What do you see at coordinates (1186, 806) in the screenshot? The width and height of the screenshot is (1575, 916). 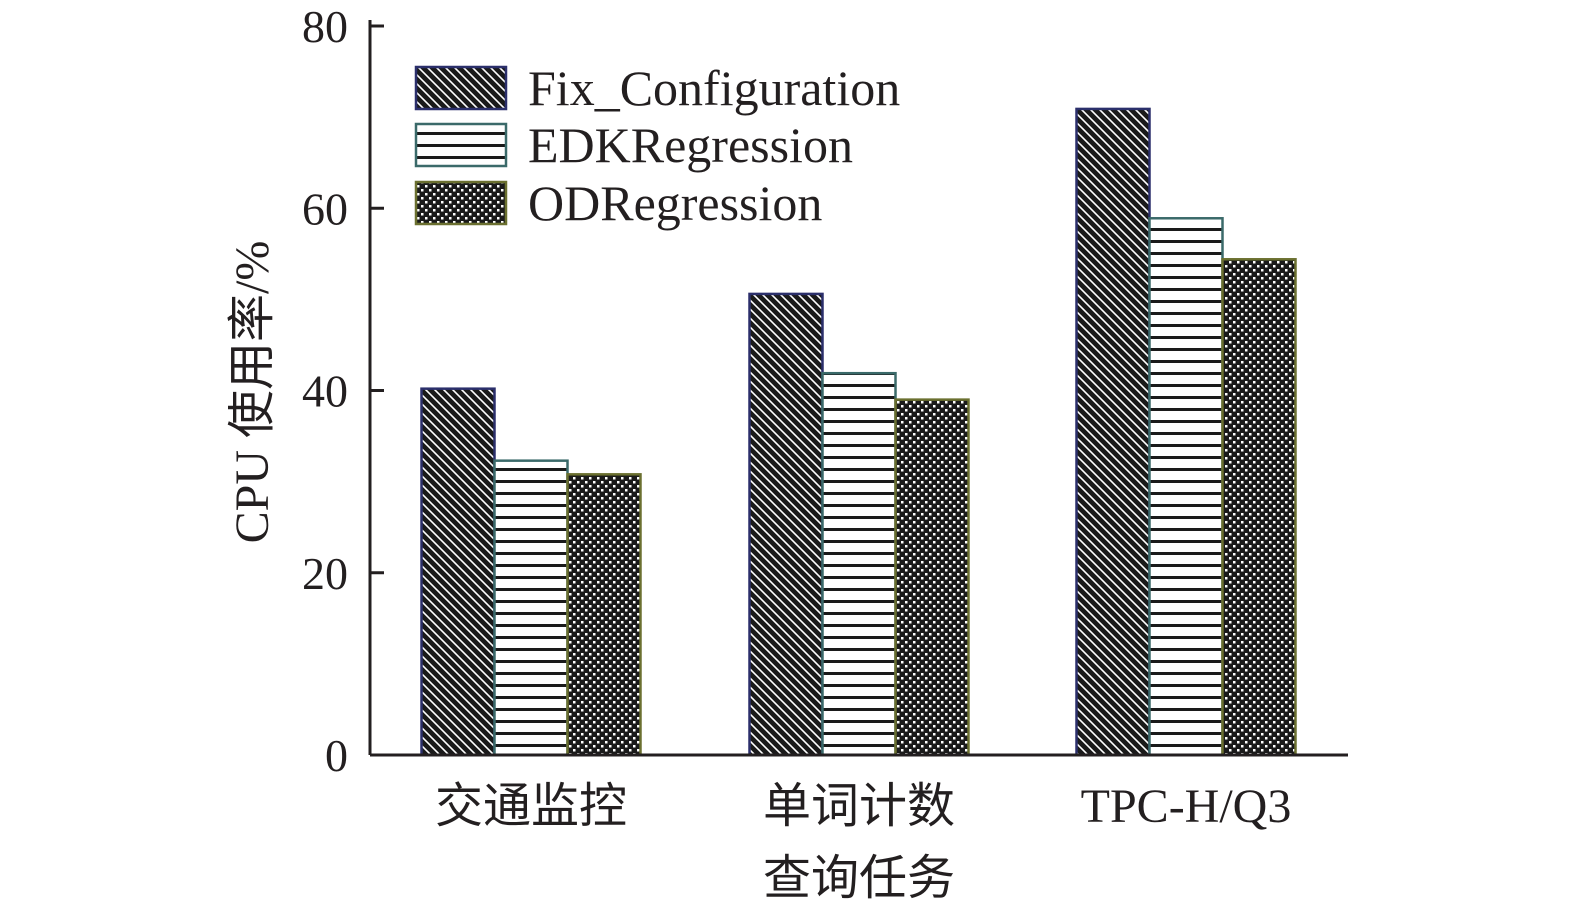 I see `x-category-label-2: TPC-H/Q3` at bounding box center [1186, 806].